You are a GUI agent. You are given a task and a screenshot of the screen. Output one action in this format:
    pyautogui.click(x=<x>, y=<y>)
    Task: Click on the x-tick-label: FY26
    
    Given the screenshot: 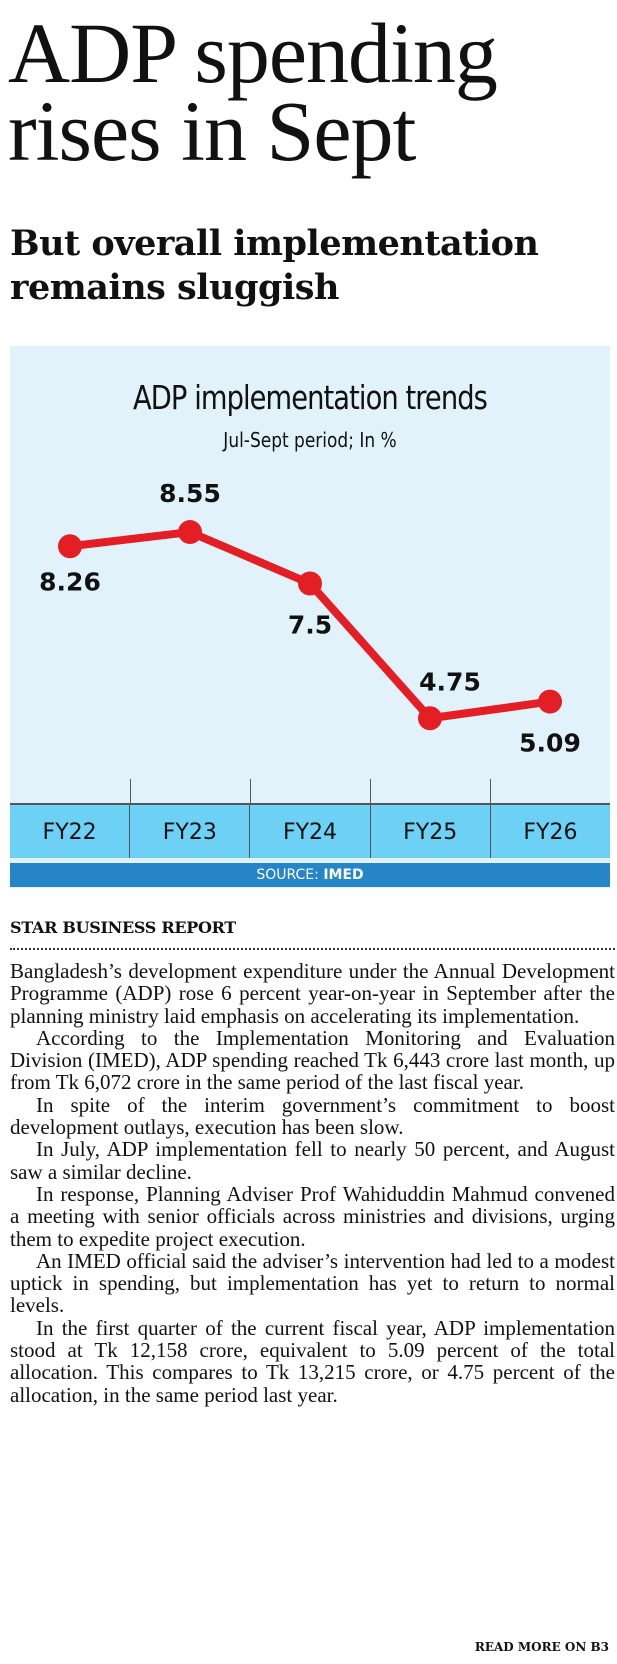 What is the action you would take?
    pyautogui.click(x=549, y=831)
    